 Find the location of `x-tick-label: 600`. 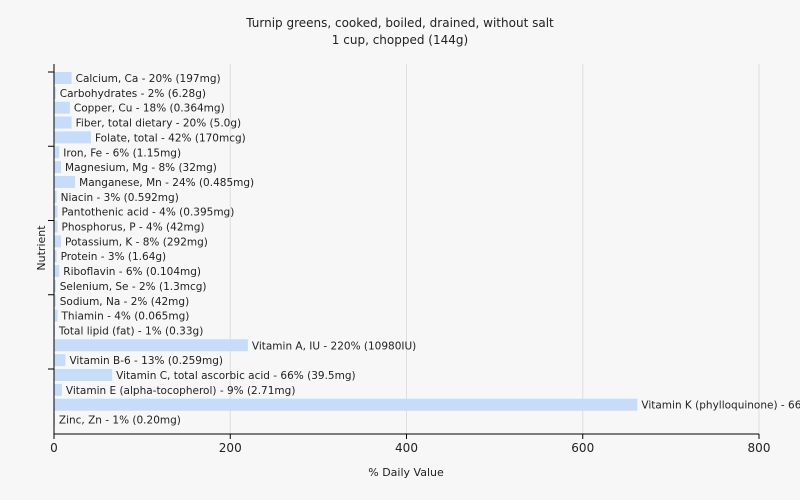

x-tick-label: 600 is located at coordinates (582, 448).